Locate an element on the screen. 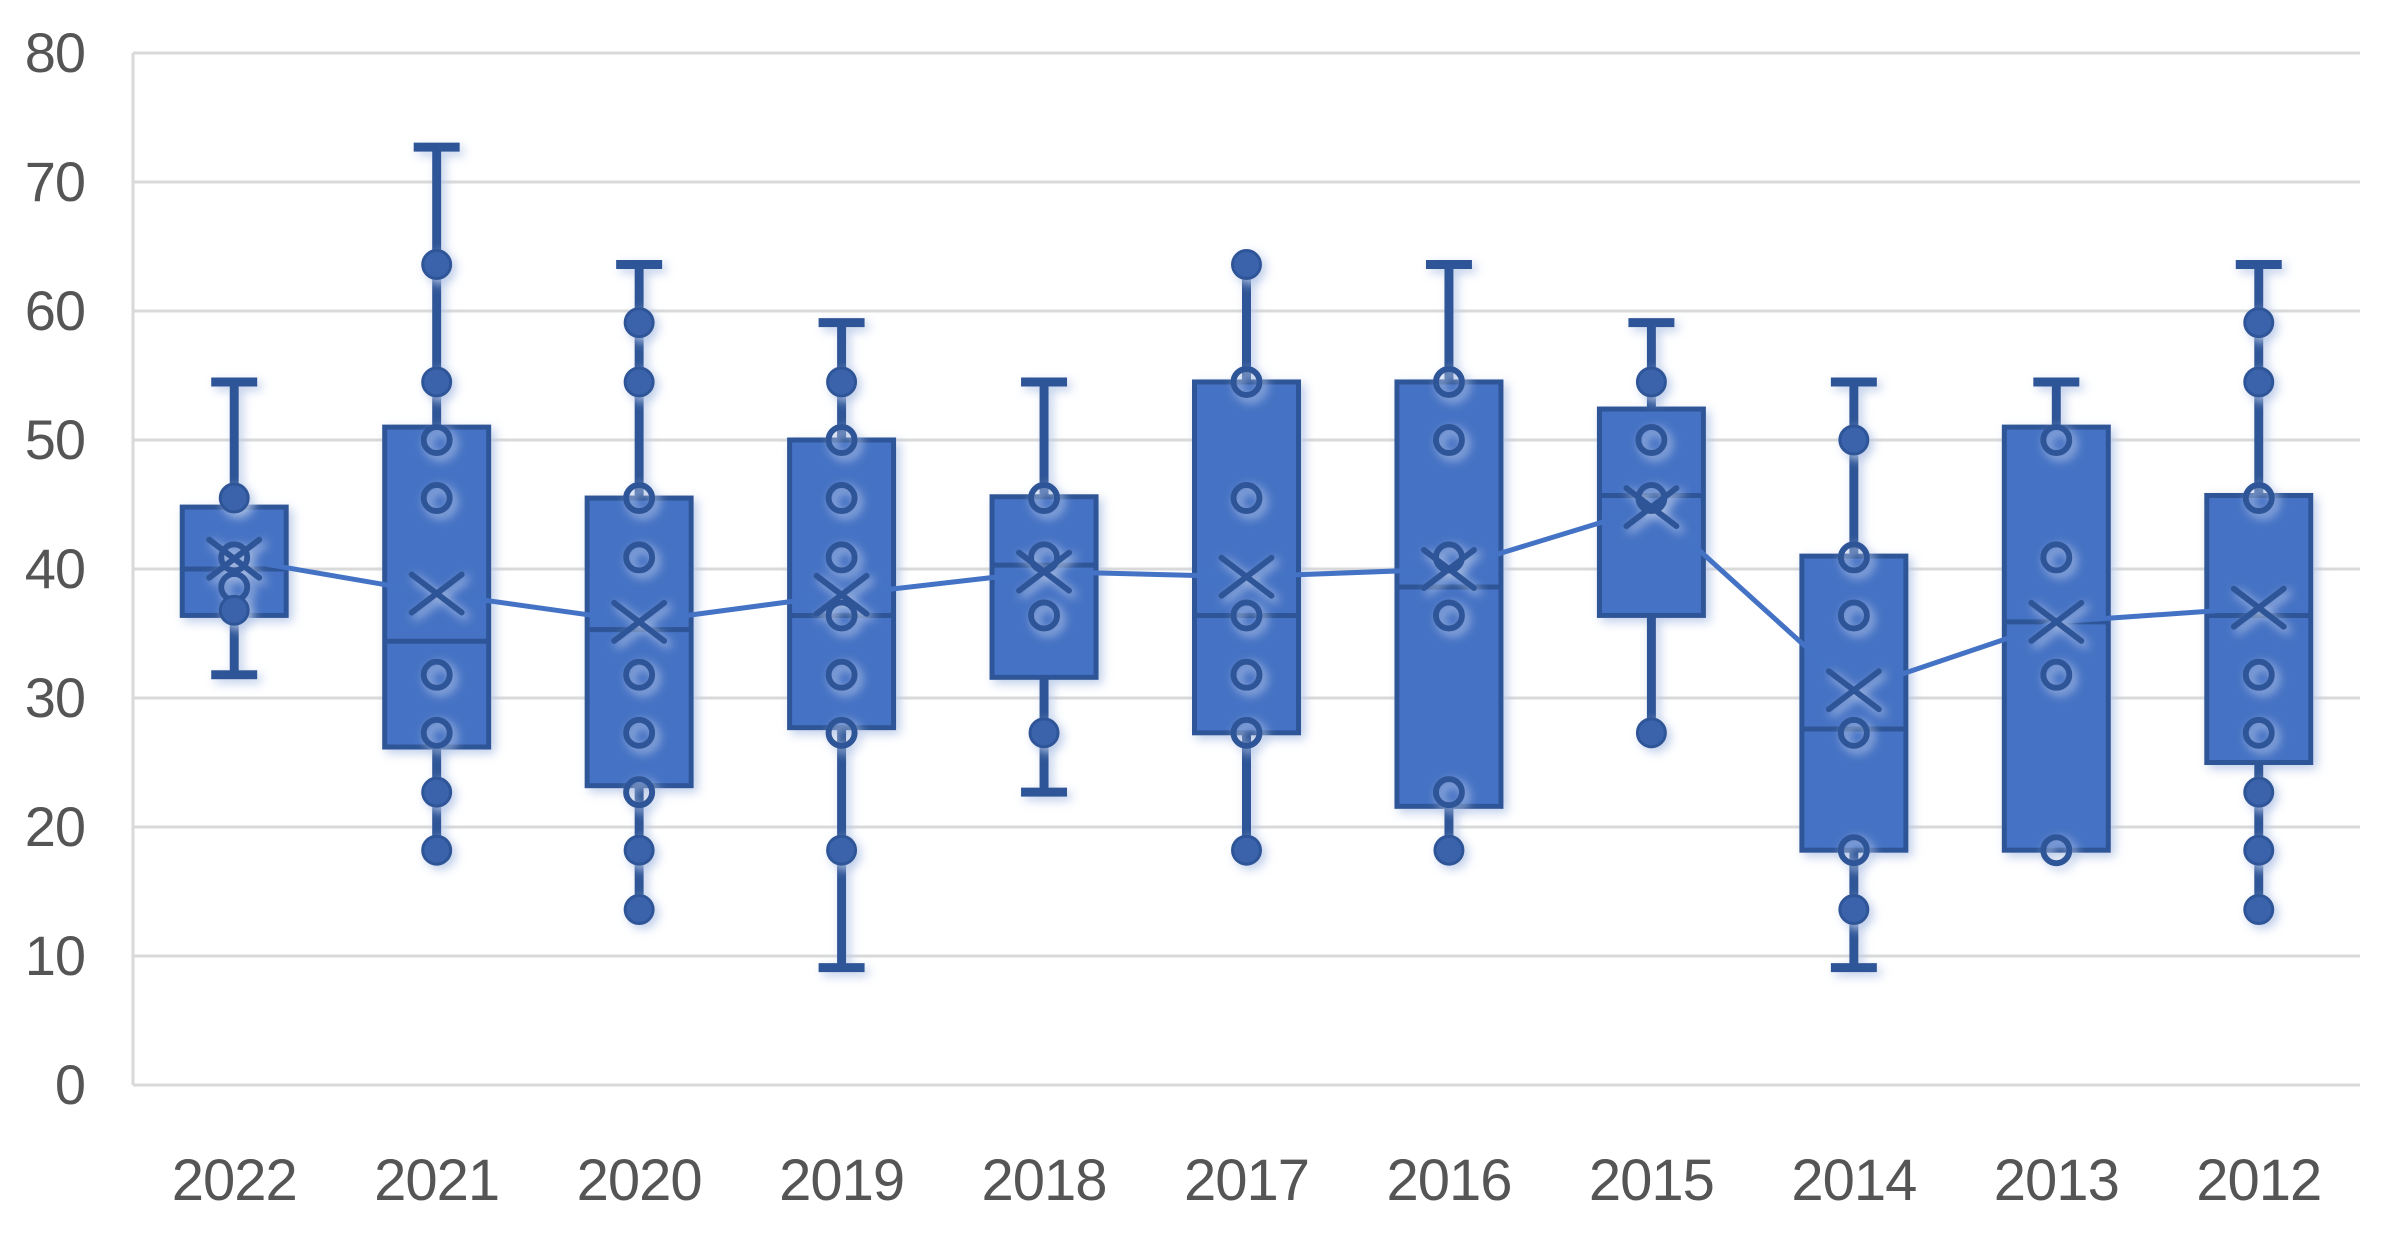 The image size is (2397, 1236). points-group-2012 is located at coordinates (2258, 616).